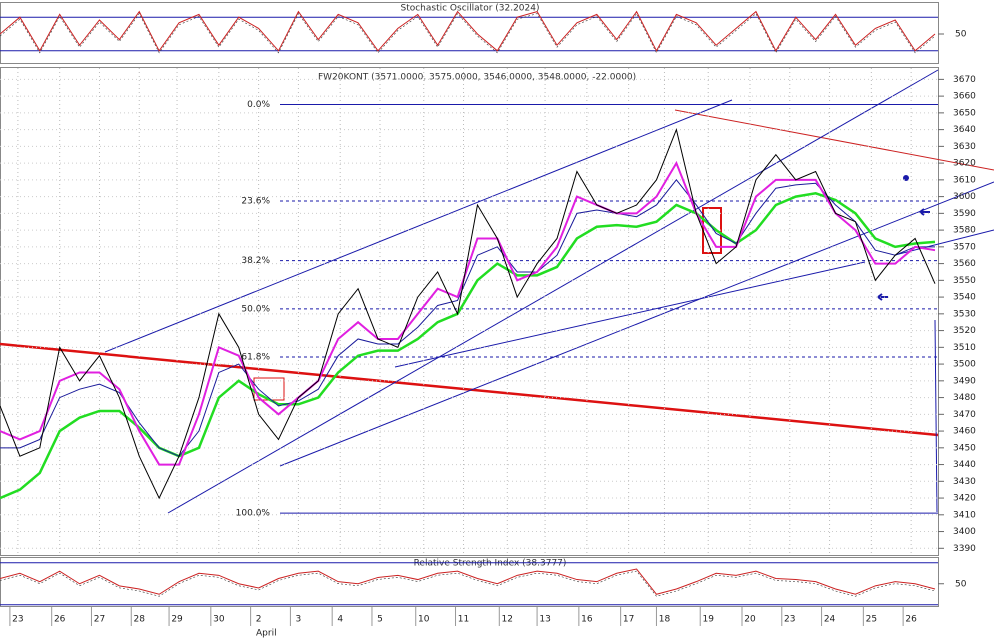 The image size is (994, 638). What do you see at coordinates (99, 620) in the screenshot?
I see `x-tick-label: 27` at bounding box center [99, 620].